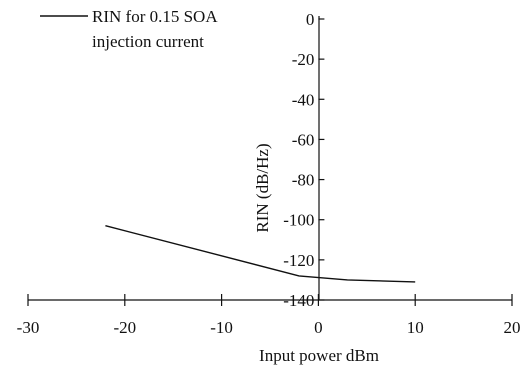 Image resolution: width=526 pixels, height=370 pixels. What do you see at coordinates (260, 254) in the screenshot?
I see `series-line-rin` at bounding box center [260, 254].